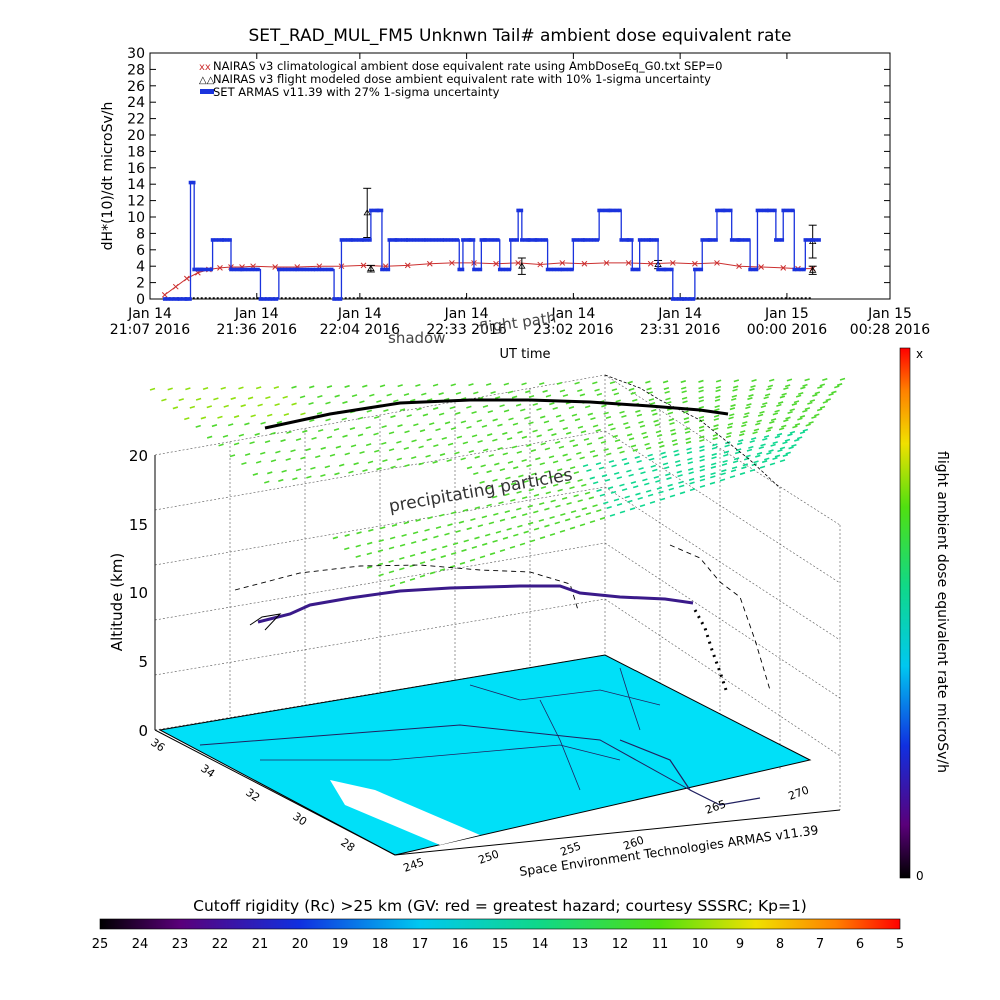 The image size is (1000, 1000). I want to click on bottom-colorbar-tick-label: 20, so click(300, 944).